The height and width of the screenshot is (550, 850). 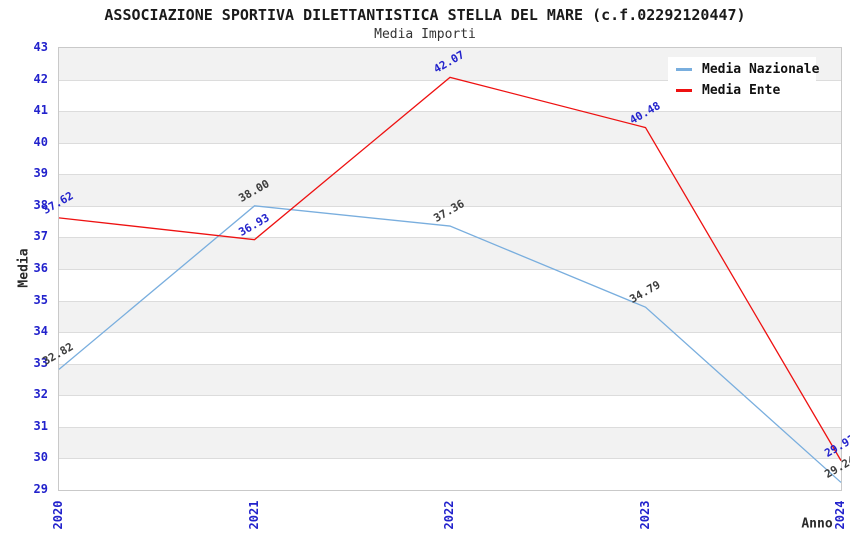 What do you see at coordinates (40, 236) in the screenshot?
I see `y-tick-label: 37` at bounding box center [40, 236].